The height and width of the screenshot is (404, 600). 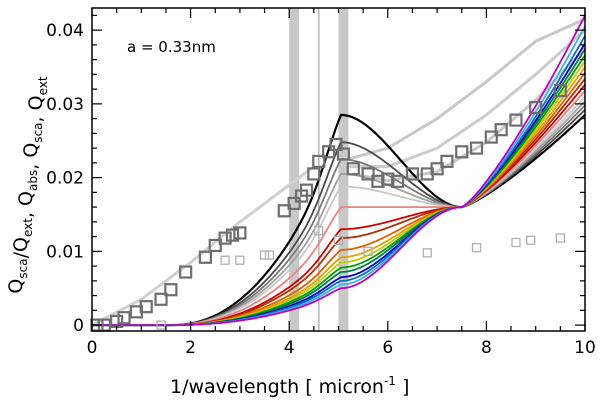 I want to click on x-tick-label: 10, so click(x=585, y=348).